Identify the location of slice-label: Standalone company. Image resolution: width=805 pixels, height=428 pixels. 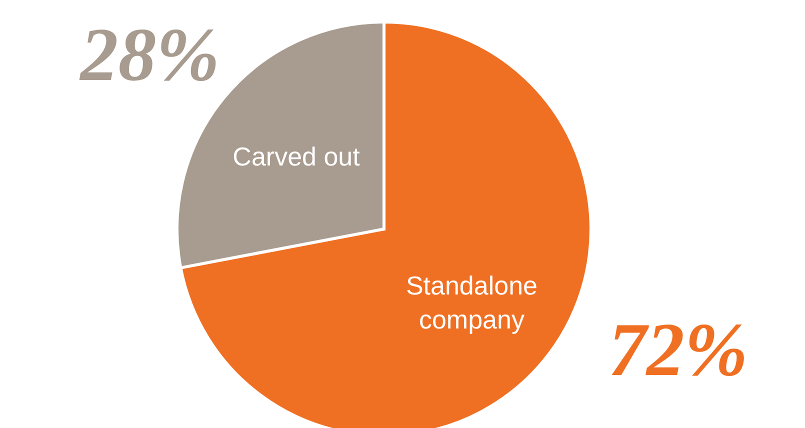
(472, 302).